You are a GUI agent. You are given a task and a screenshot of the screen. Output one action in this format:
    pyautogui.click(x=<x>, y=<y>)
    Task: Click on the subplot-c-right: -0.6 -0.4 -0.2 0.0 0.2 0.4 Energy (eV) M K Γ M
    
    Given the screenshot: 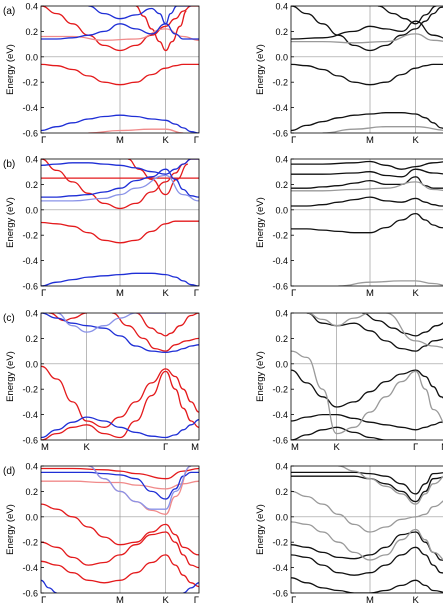 What is the action you would take?
    pyautogui.click(x=349, y=381)
    